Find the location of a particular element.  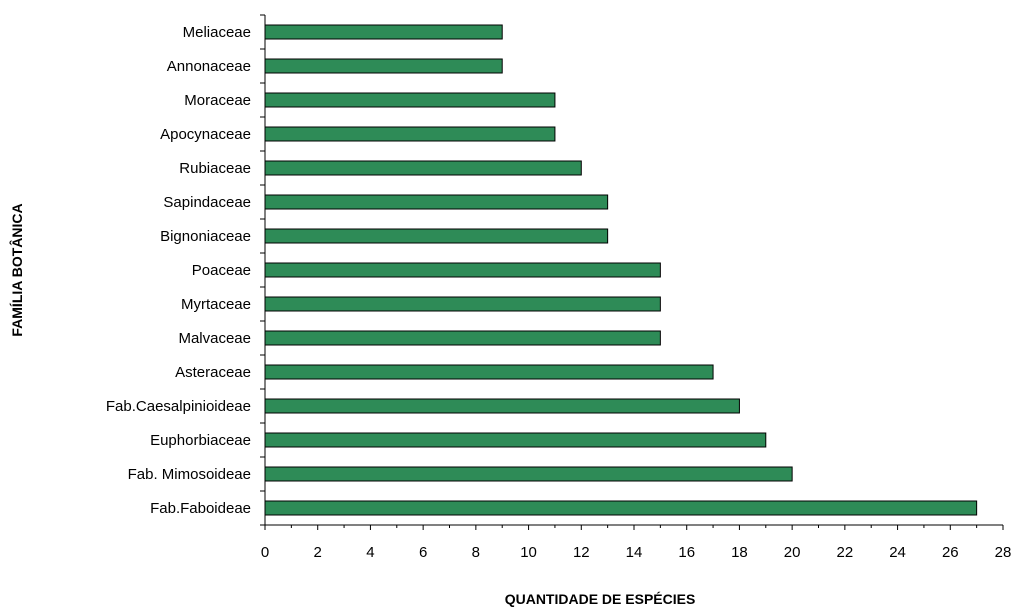

x-tick-label: 24 is located at coordinates (897, 552).